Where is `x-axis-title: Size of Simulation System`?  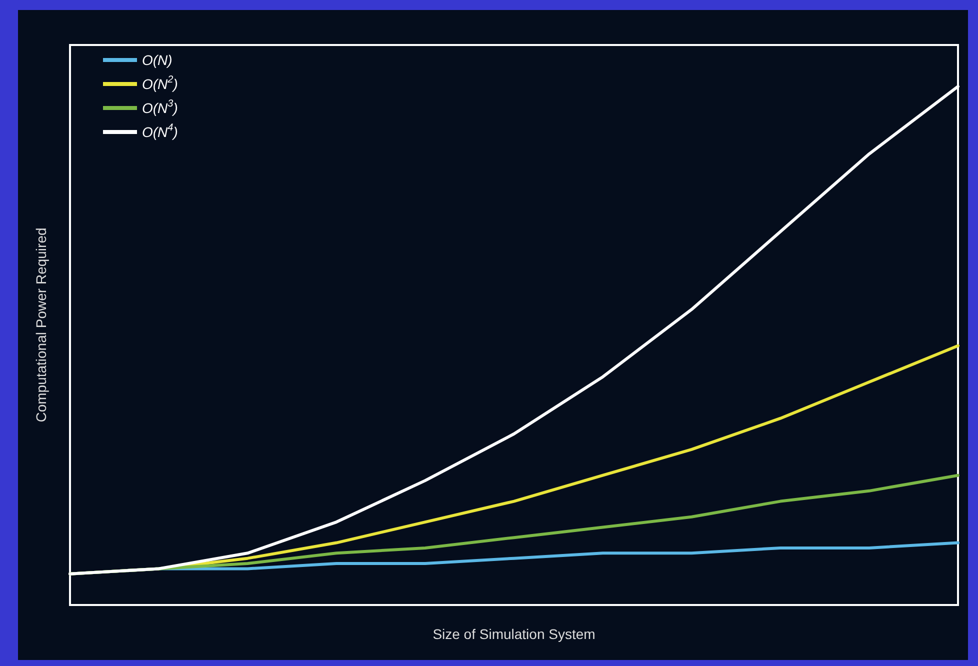
x-axis-title: Size of Simulation System is located at coordinates (514, 634).